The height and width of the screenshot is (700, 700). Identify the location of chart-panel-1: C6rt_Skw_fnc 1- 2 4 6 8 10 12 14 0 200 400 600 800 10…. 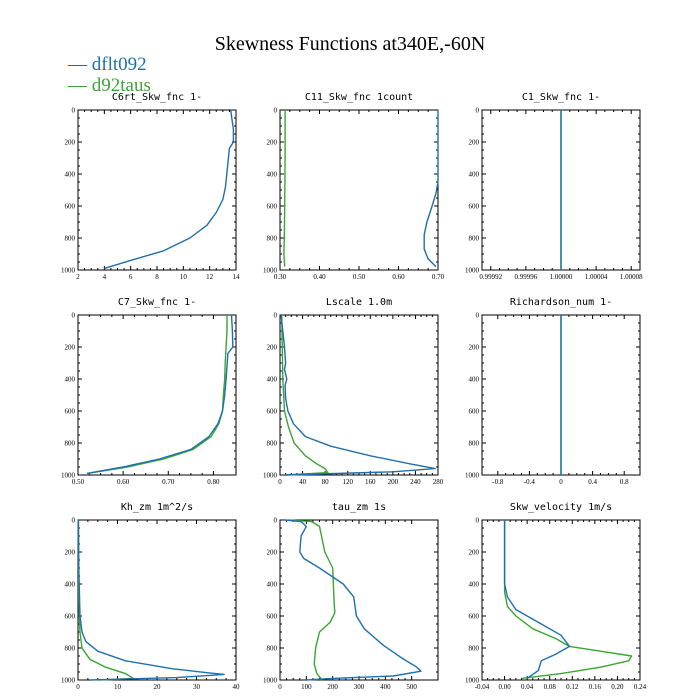
(150, 186).